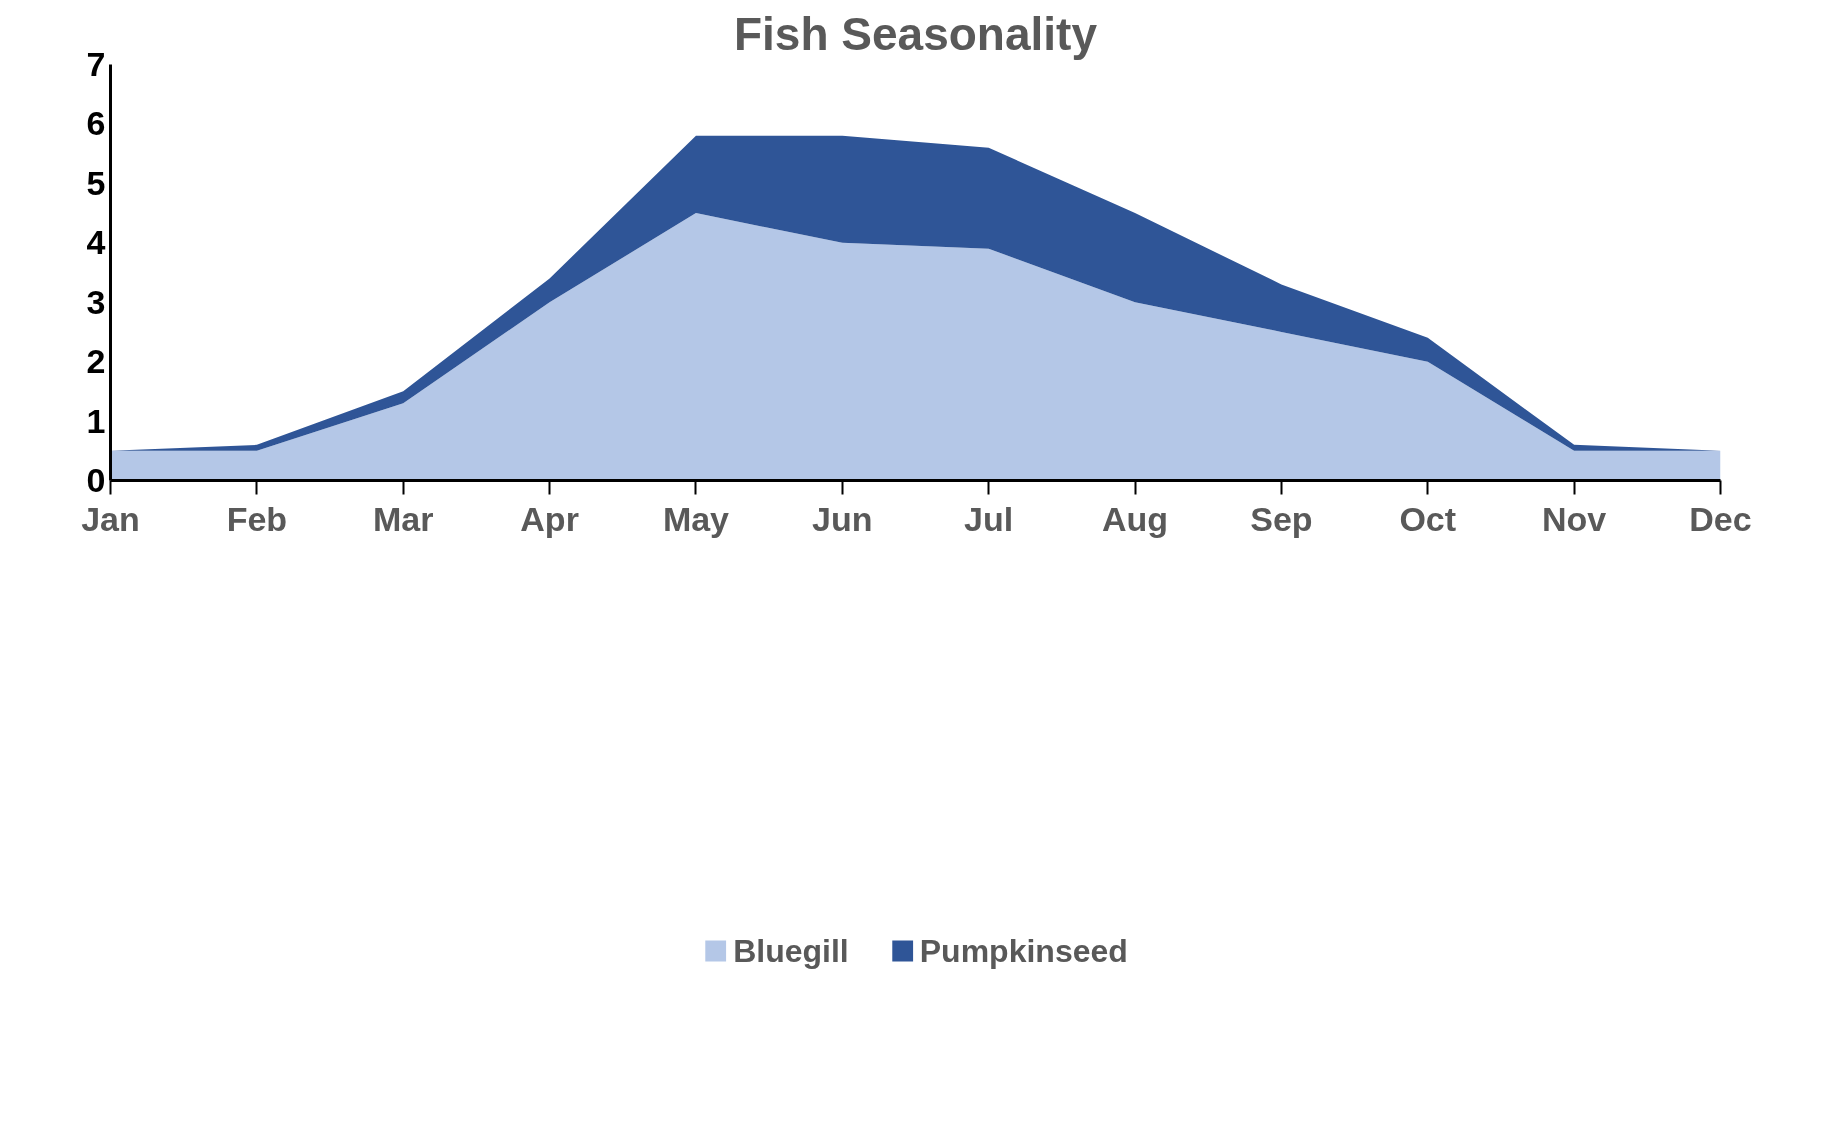  I want to click on x-tick-label: Feb, so click(257, 518).